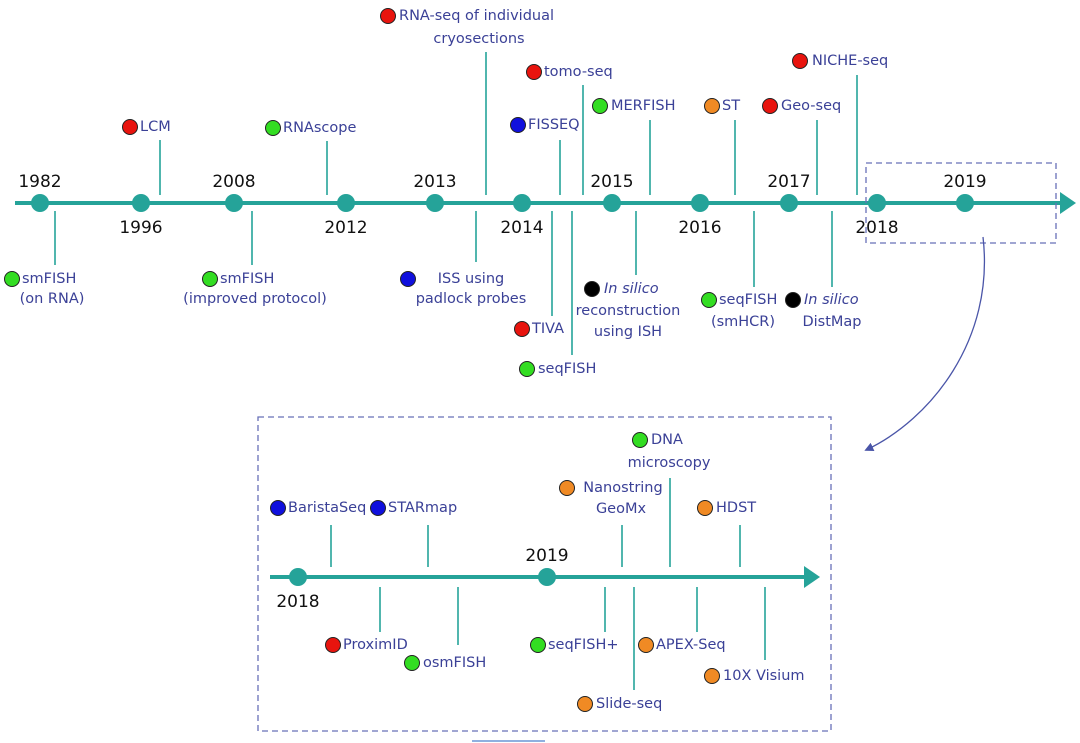 Image resolution: width=1080 pixels, height=743 pixels. What do you see at coordinates (667, 440) in the screenshot?
I see `event-label: DNA` at bounding box center [667, 440].